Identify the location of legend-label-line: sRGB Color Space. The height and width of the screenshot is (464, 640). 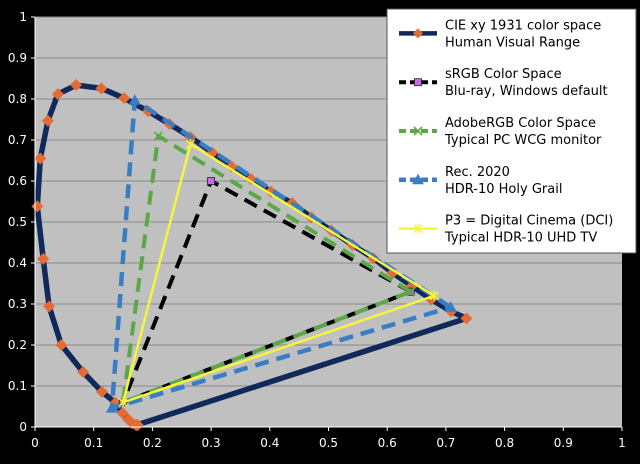
(503, 74).